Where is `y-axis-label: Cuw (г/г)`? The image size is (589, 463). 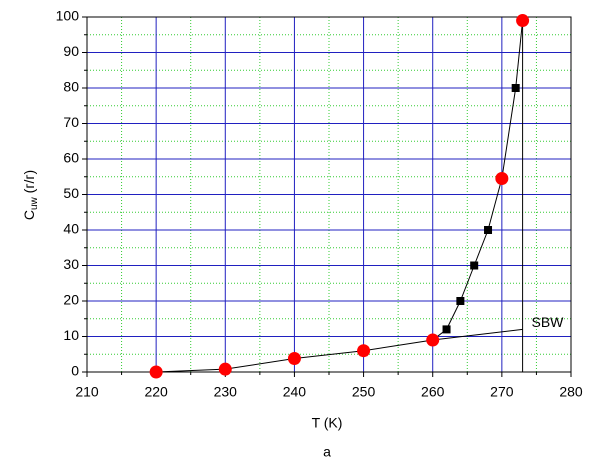
y-axis-label: Cuw (г/г) is located at coordinates (30, 195).